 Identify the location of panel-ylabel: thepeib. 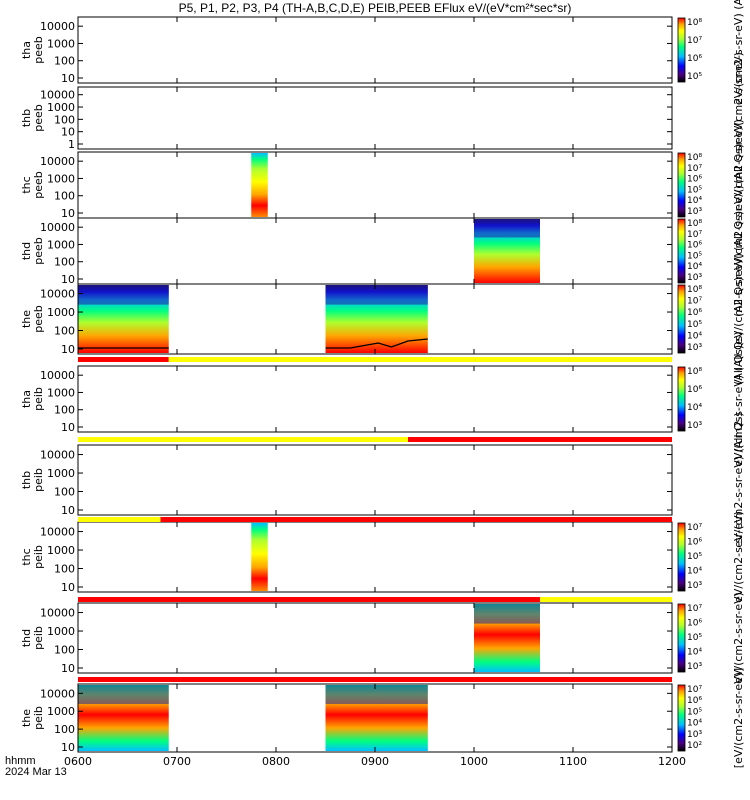
(32, 718).